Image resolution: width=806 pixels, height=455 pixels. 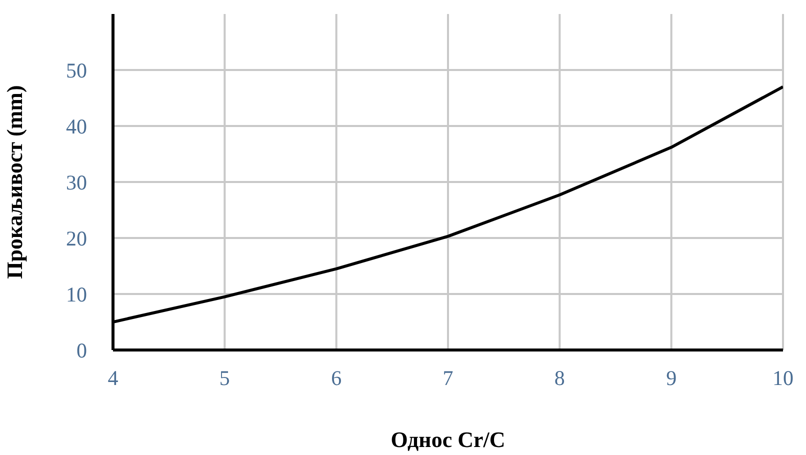 What do you see at coordinates (671, 378) in the screenshot?
I see `x-tick-label: 9` at bounding box center [671, 378].